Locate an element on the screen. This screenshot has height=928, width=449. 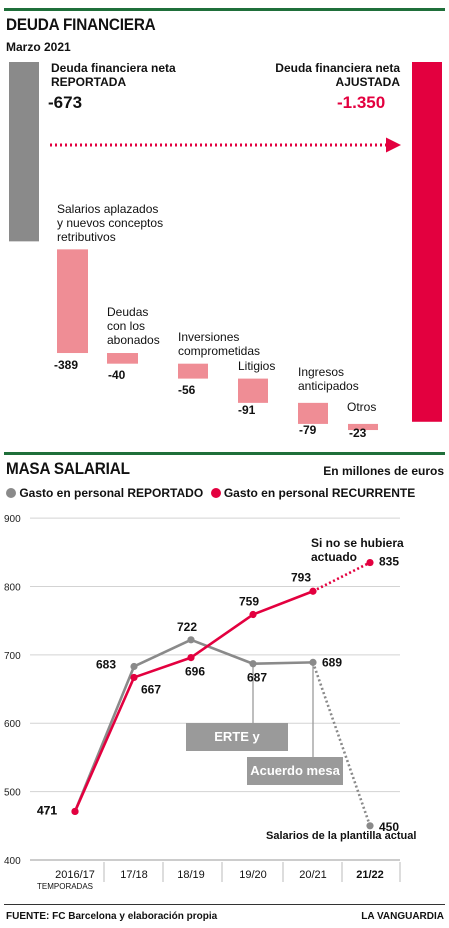
legend-label-recurrent: Gasto en personal RECURRENTE is located at coordinates (319, 493).